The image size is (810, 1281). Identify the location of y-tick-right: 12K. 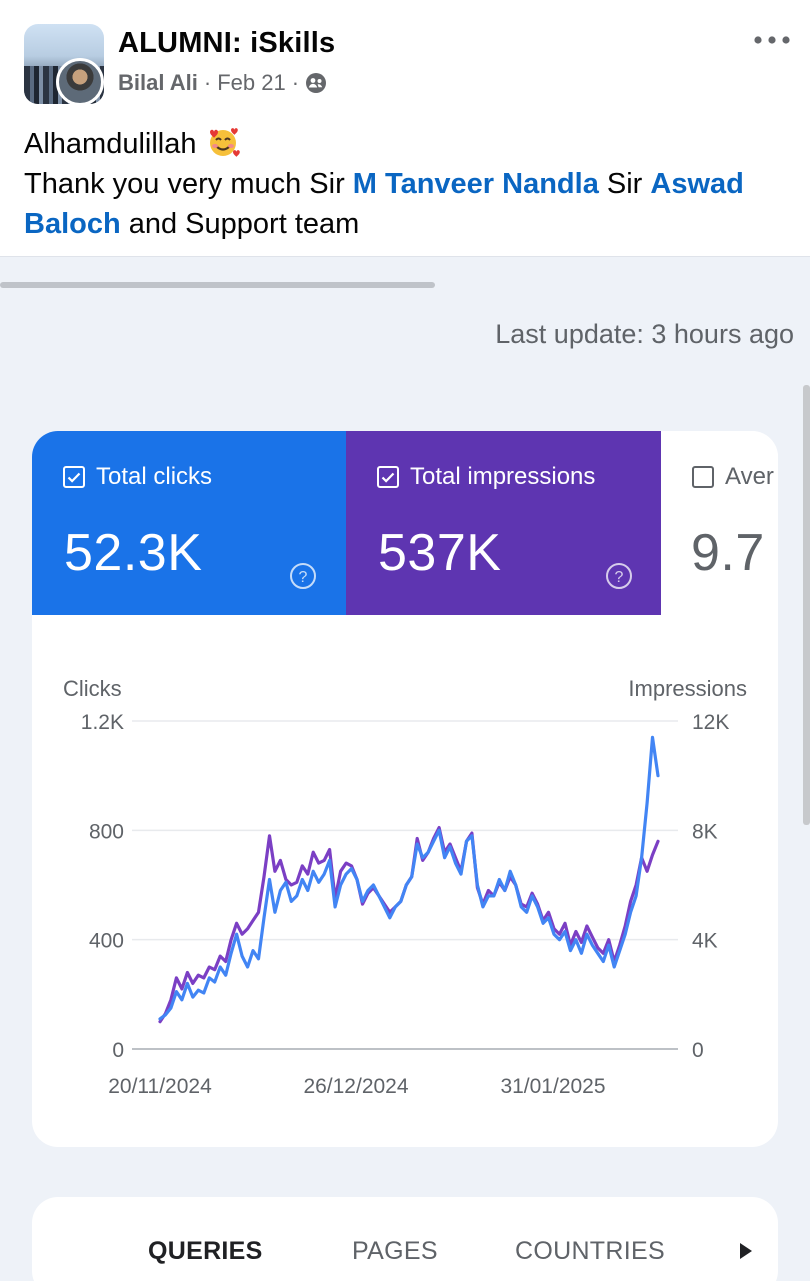
(710, 722).